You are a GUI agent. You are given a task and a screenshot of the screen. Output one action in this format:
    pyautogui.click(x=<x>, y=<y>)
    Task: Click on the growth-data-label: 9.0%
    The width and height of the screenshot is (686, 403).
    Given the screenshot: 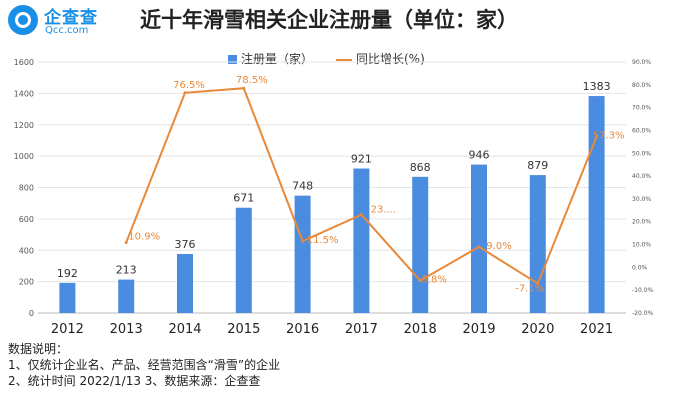 What is the action you would take?
    pyautogui.click(x=498, y=246)
    